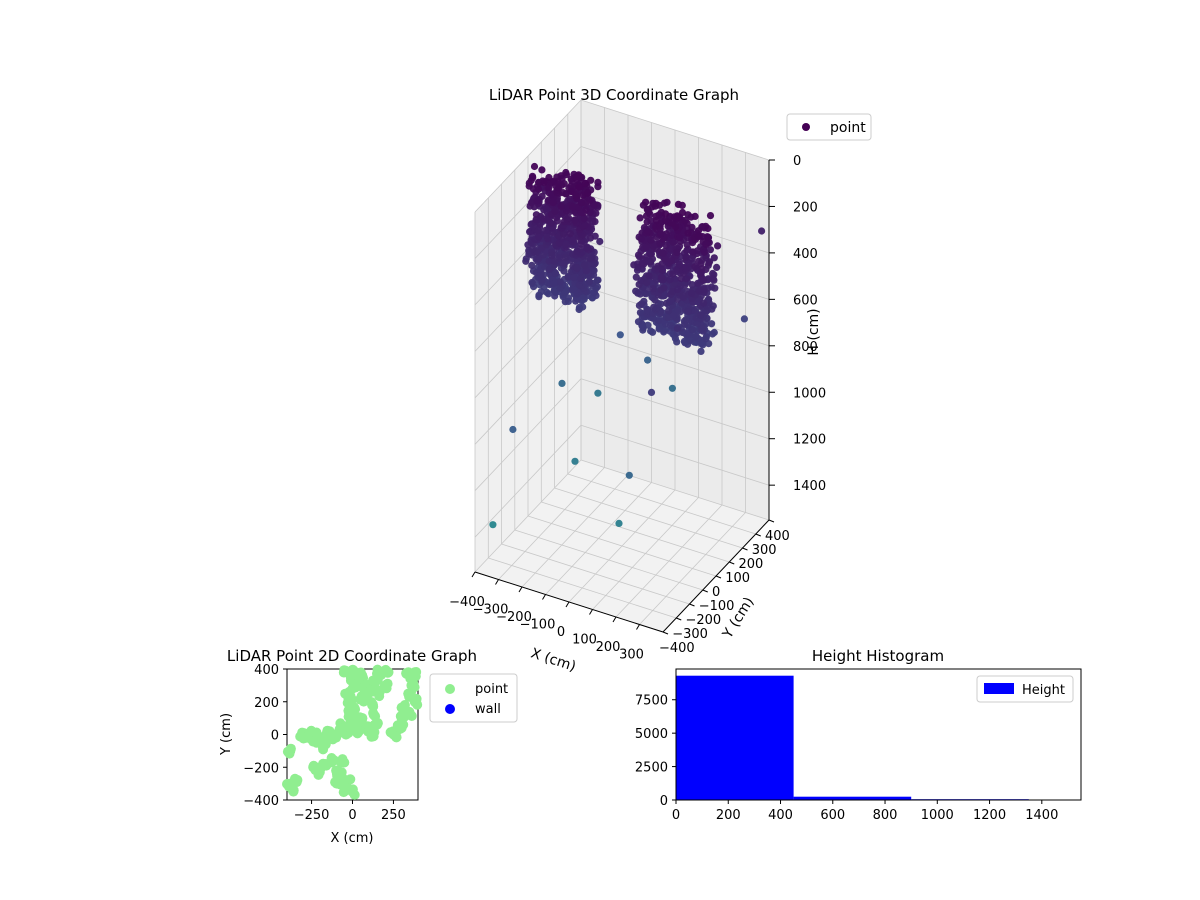  I want to click on histogram-x-tick-label: 1400, so click(1041, 815).